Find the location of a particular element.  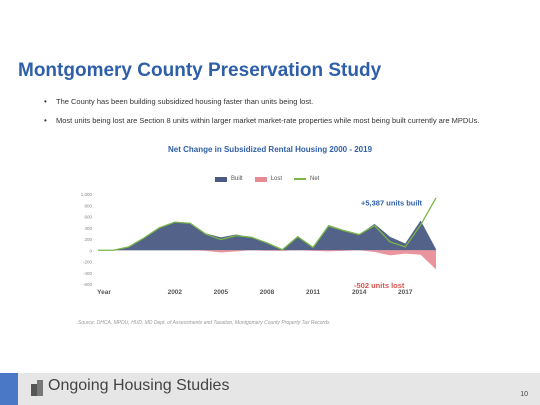

slide-title: Montgomery County Preservation Study is located at coordinates (200, 70).